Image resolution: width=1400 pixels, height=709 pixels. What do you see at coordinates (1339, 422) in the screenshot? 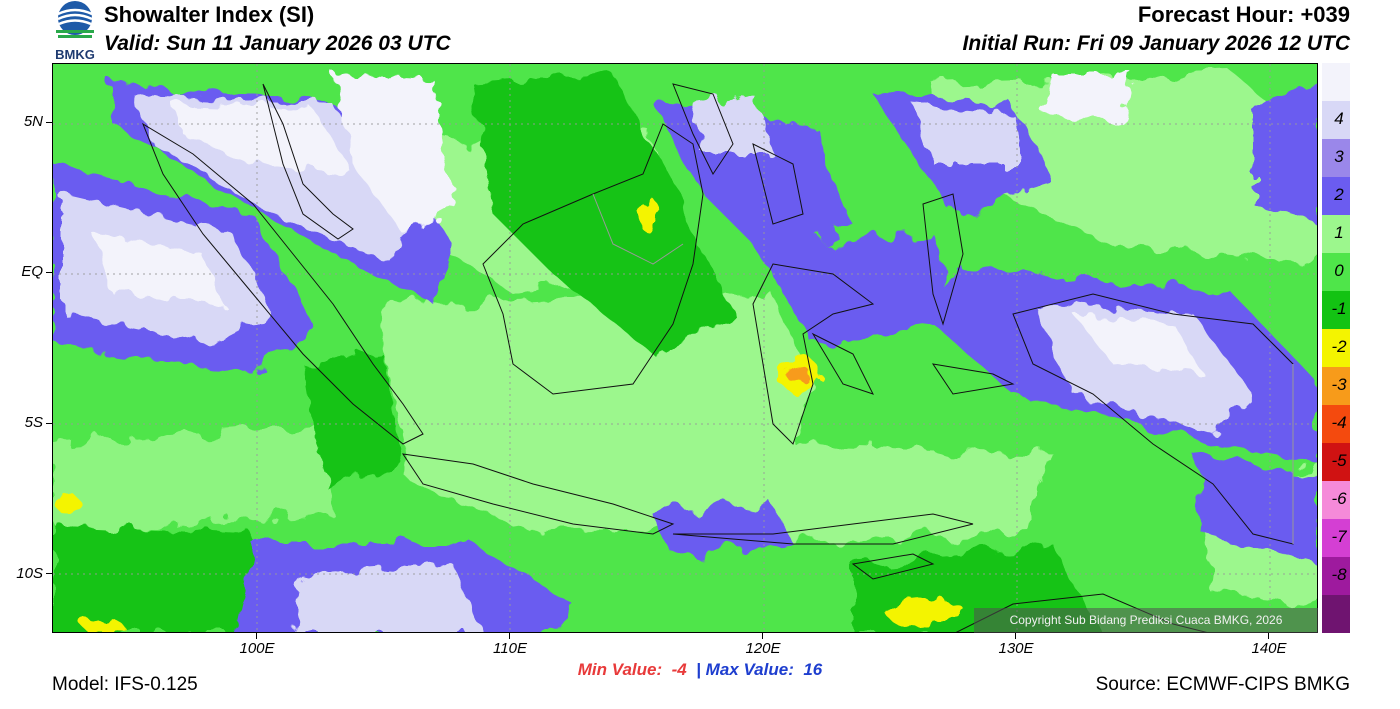
I see `colorbar-label: -4` at bounding box center [1339, 422].